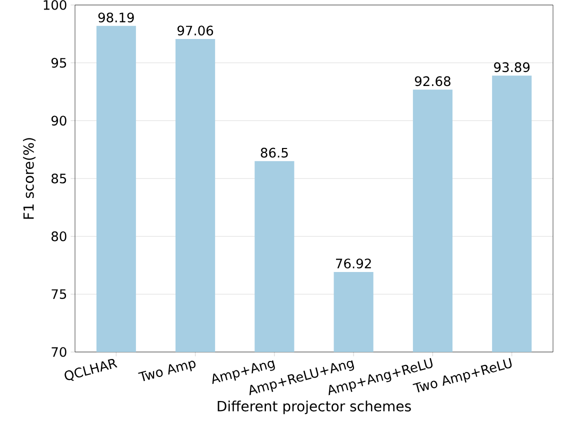 This screenshot has height=440, width=583. Describe the element at coordinates (59, 236) in the screenshot. I see `y-tick-label: 80` at that location.